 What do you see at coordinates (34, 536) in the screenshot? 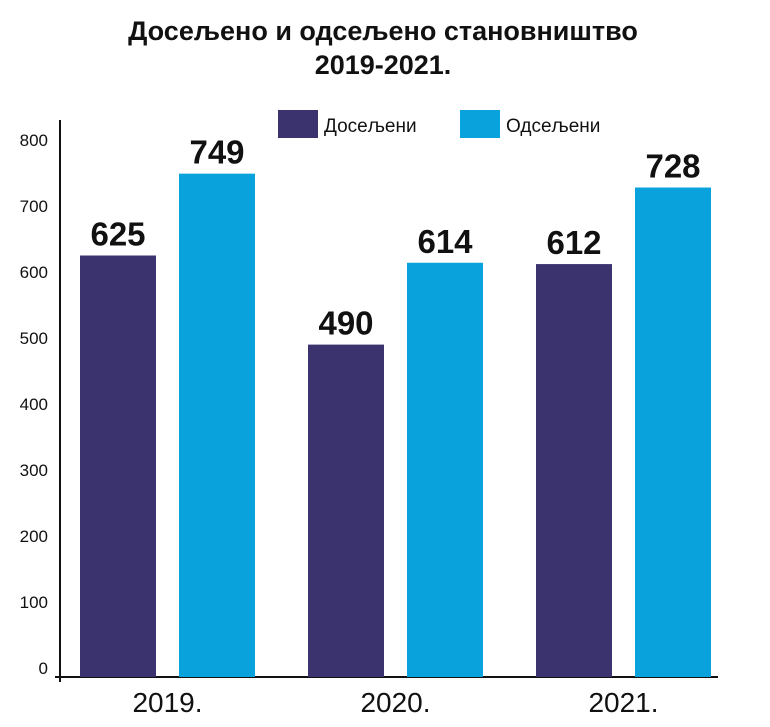
I see `y-tick-label: 200` at bounding box center [34, 536].